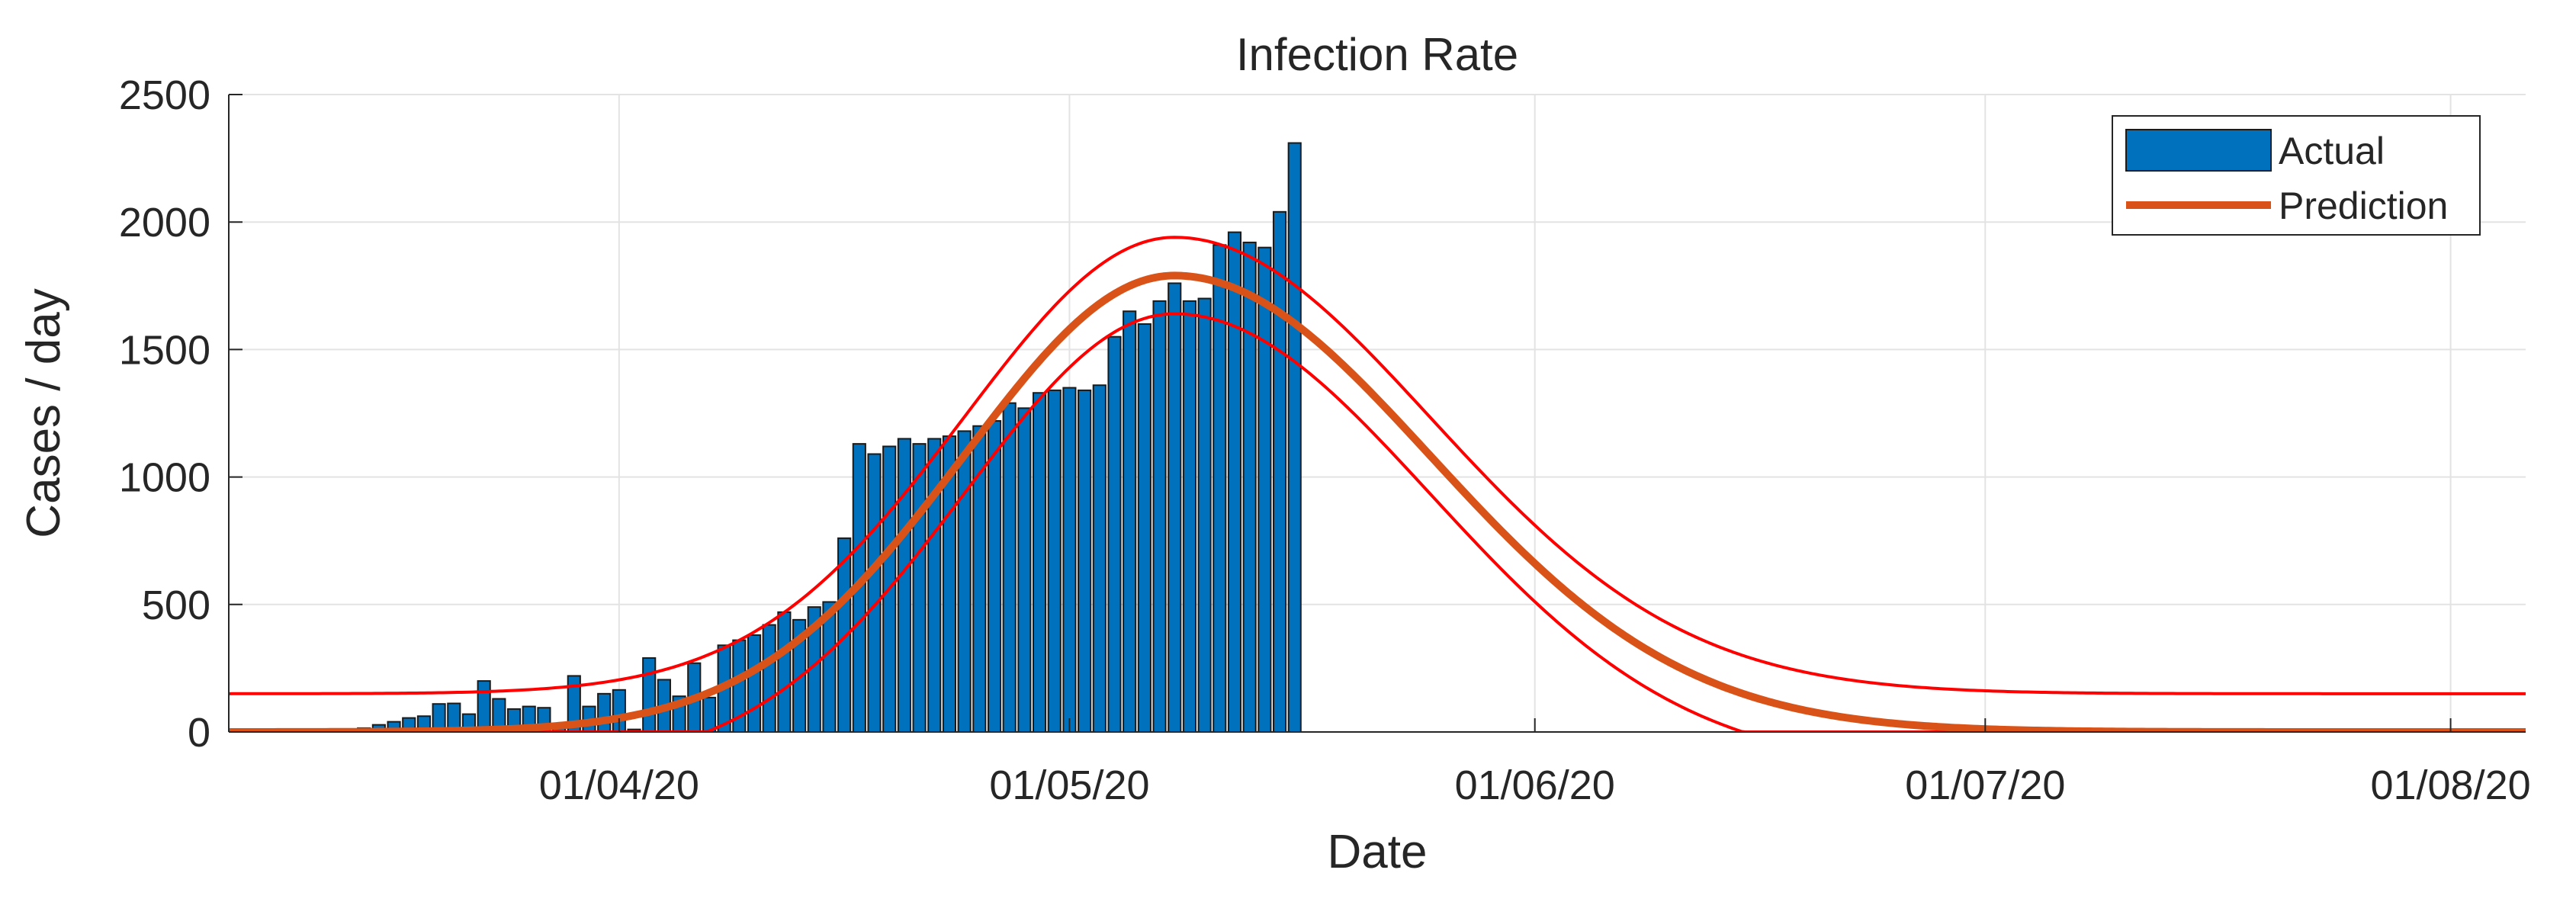 This screenshot has height=902, width=2576. Describe the element at coordinates (1377, 55) in the screenshot. I see `chart-title: Infection Rate` at that location.